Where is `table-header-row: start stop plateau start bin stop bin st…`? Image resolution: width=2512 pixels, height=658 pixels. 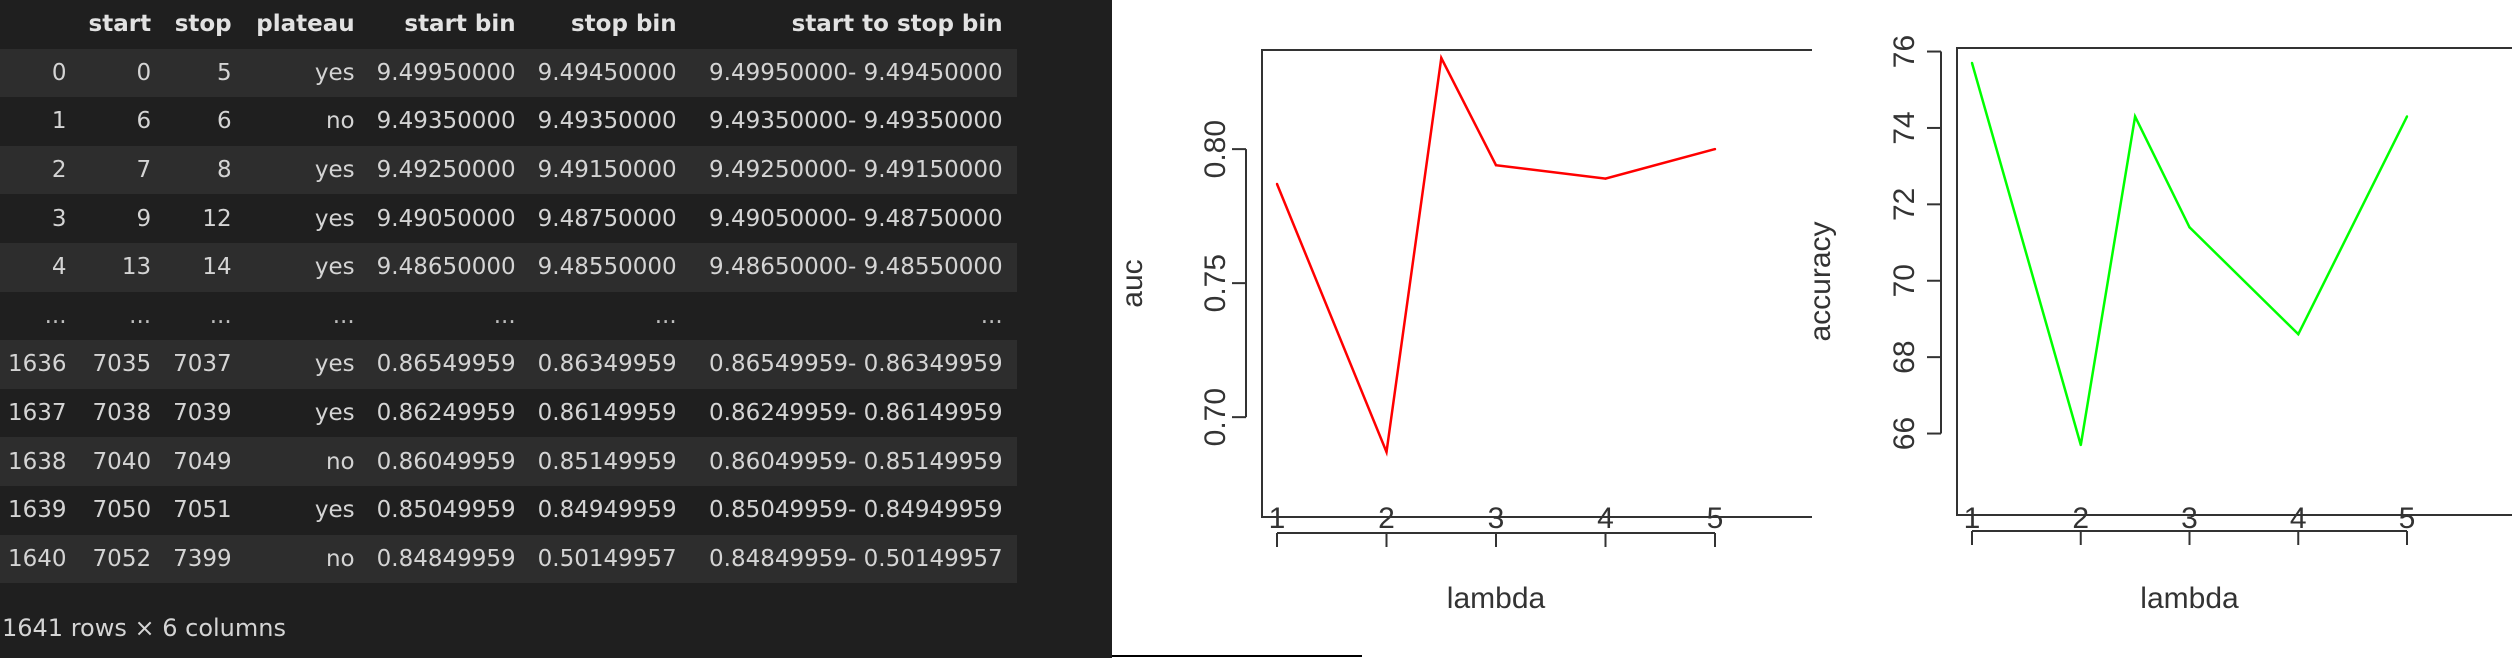 table-header-row: start stop plateau start bin stop bin st… is located at coordinates (508, 24).